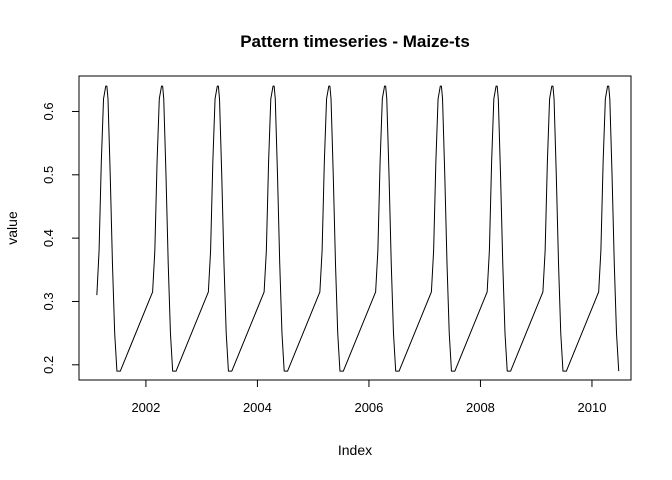  Describe the element at coordinates (369, 397) in the screenshot. I see `x-axis: 2002 2004 2006 2008 2010` at that location.